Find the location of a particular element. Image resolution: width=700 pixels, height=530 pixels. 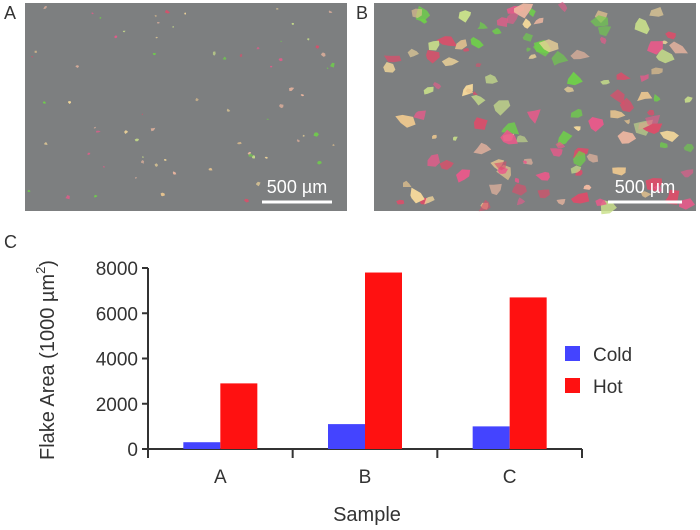

y-axis-label: Flake Area (1000 µm2) is located at coordinates (46, 360).